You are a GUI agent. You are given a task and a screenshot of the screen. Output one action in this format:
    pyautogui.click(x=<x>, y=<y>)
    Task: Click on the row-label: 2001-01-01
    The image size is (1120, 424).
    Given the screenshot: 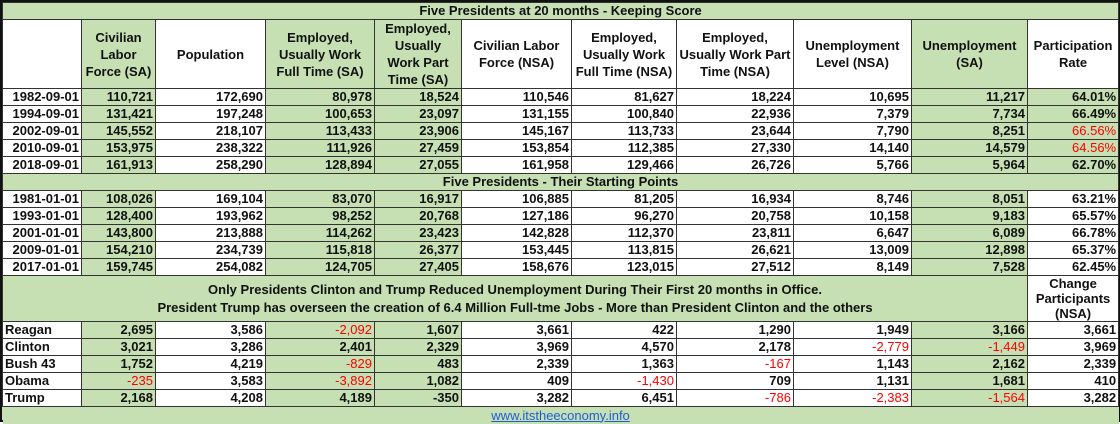 What is the action you would take?
    pyautogui.click(x=42, y=233)
    